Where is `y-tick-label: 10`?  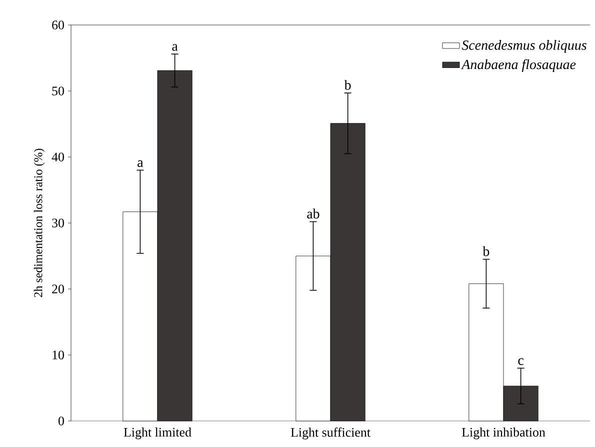 y-tick-label: 10 is located at coordinates (58, 355).